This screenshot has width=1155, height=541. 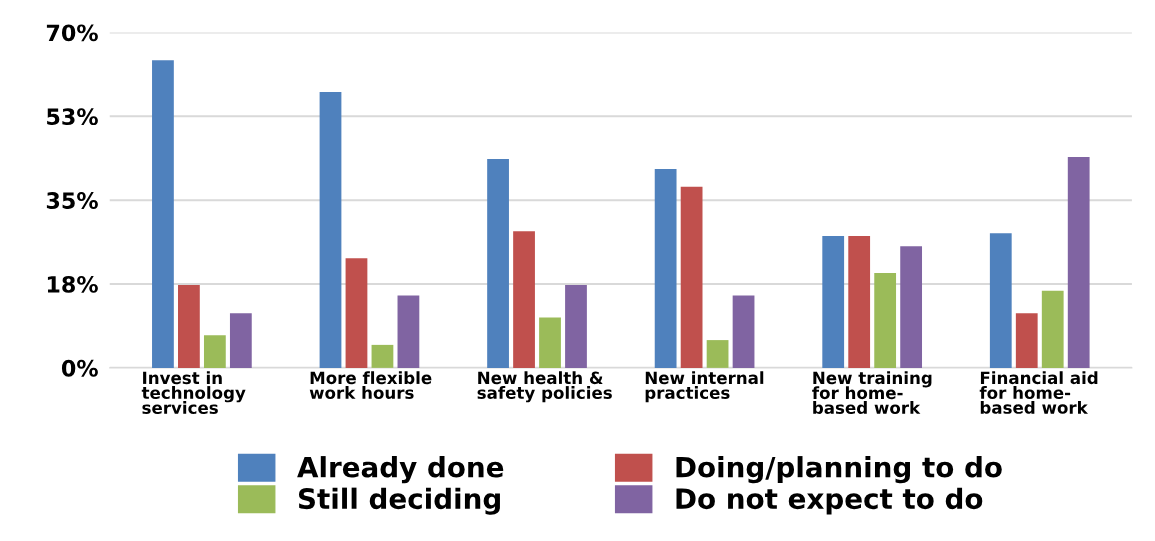 What do you see at coordinates (400, 470) in the screenshot?
I see `legend-label: Already done` at bounding box center [400, 470].